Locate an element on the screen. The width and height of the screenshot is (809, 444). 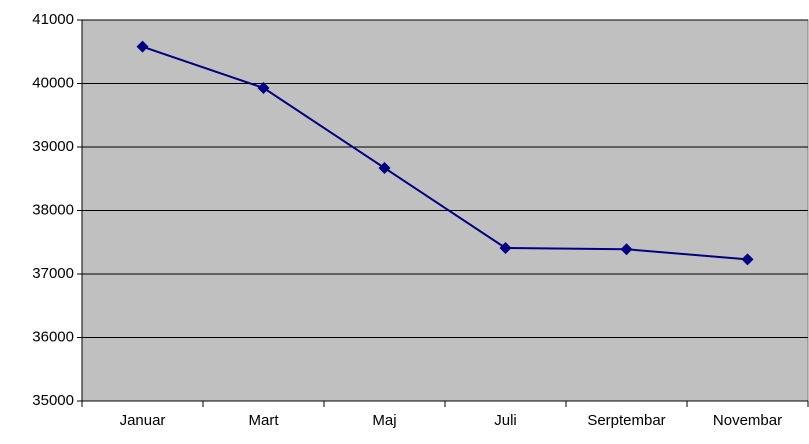
y-tick-label: 37000 is located at coordinates (53, 273).